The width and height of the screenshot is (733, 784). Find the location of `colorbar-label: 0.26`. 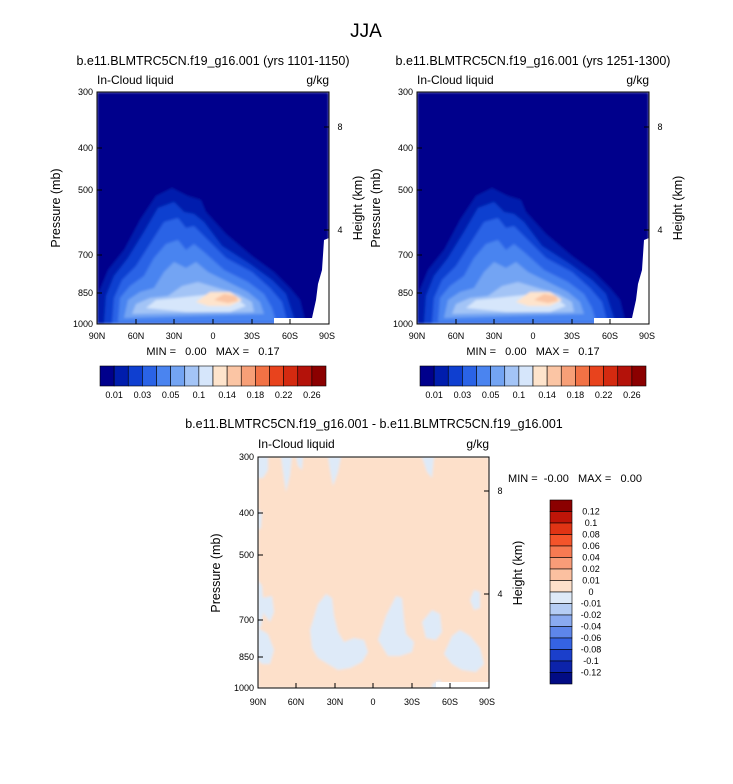

colorbar-label: 0.26 is located at coordinates (312, 395).